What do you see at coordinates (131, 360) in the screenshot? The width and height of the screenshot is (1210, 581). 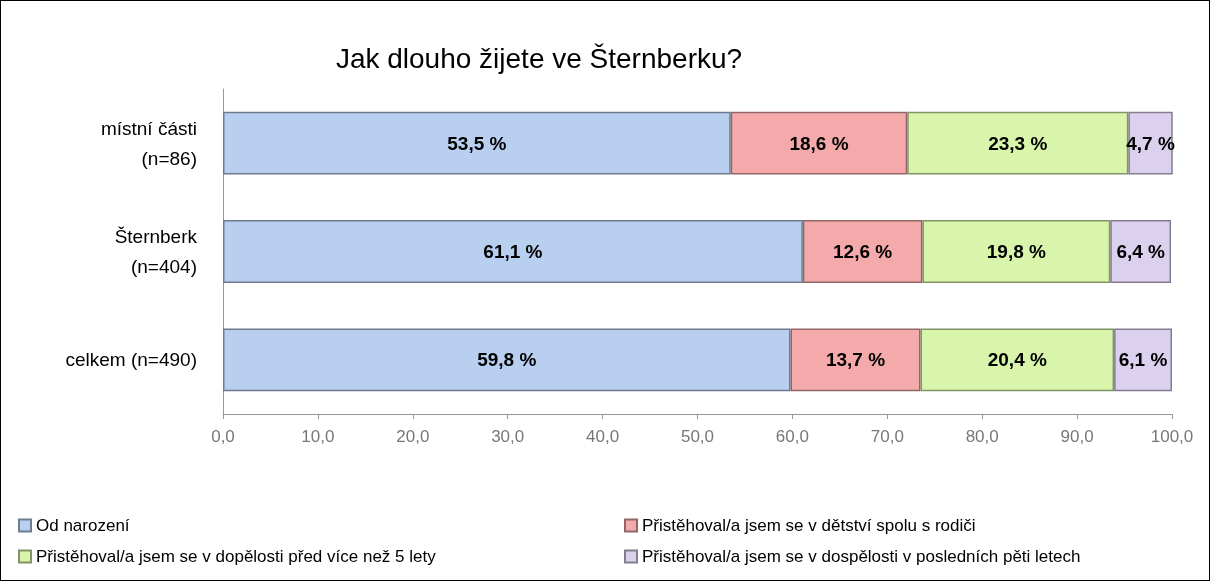 I see `y-tick-label: celkem (n=490)` at bounding box center [131, 360].